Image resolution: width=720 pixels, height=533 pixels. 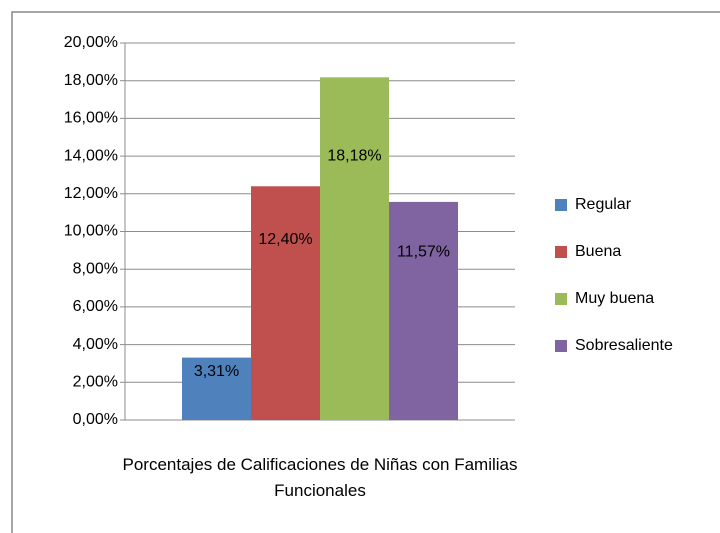 I want to click on y-tick-label: 0,00%, so click(x=95, y=419).